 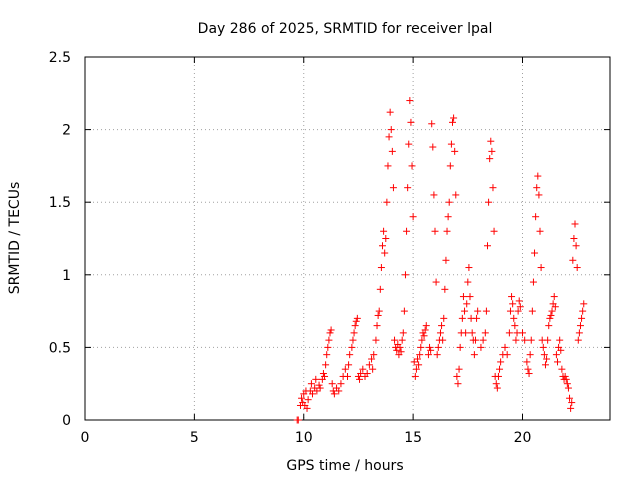 What do you see at coordinates (344, 466) in the screenshot?
I see `x-axis-label: GPS time / hours` at bounding box center [344, 466].